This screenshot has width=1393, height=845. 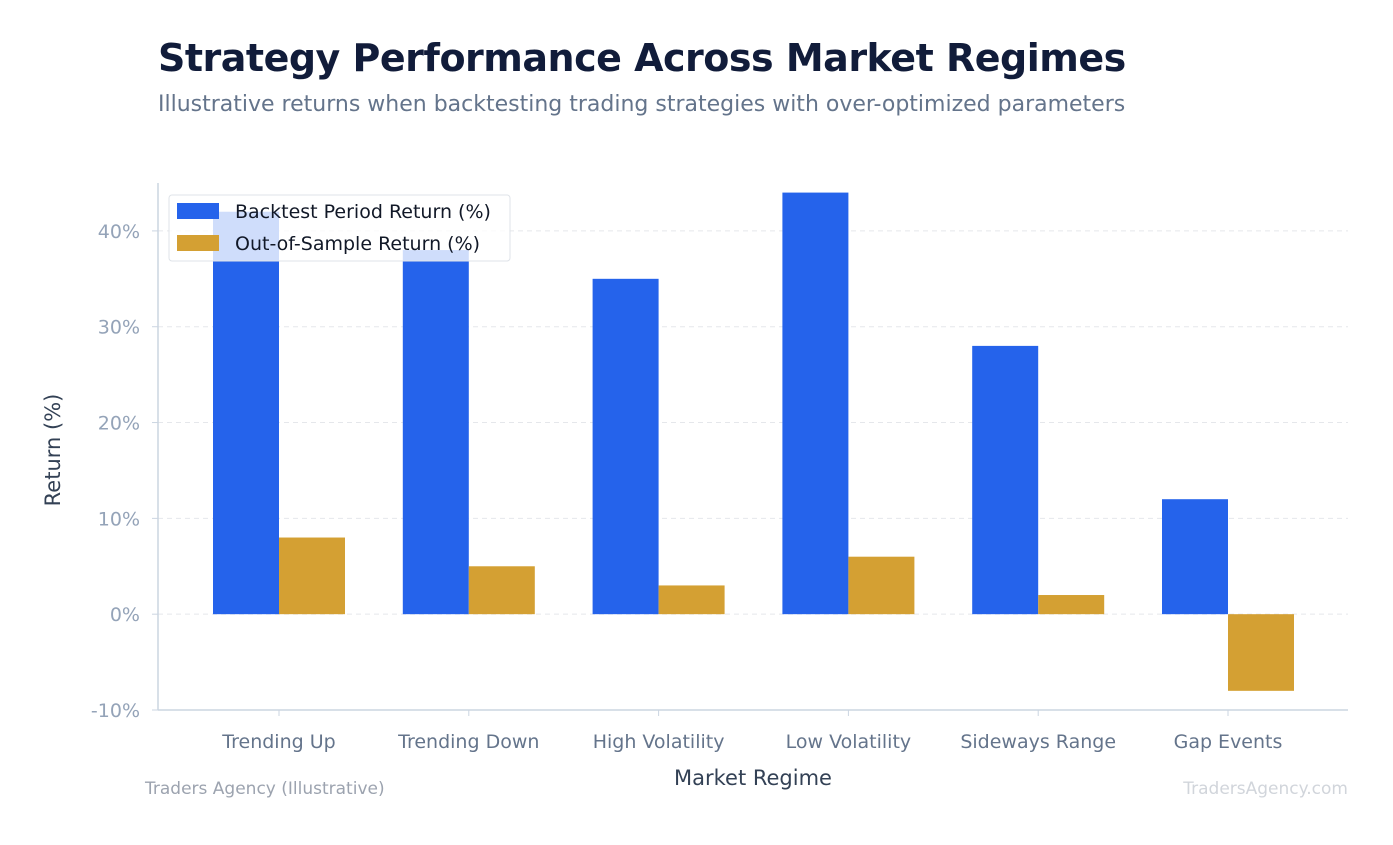 I want to click on x-tick-label: Gap Events, so click(x=1228, y=742).